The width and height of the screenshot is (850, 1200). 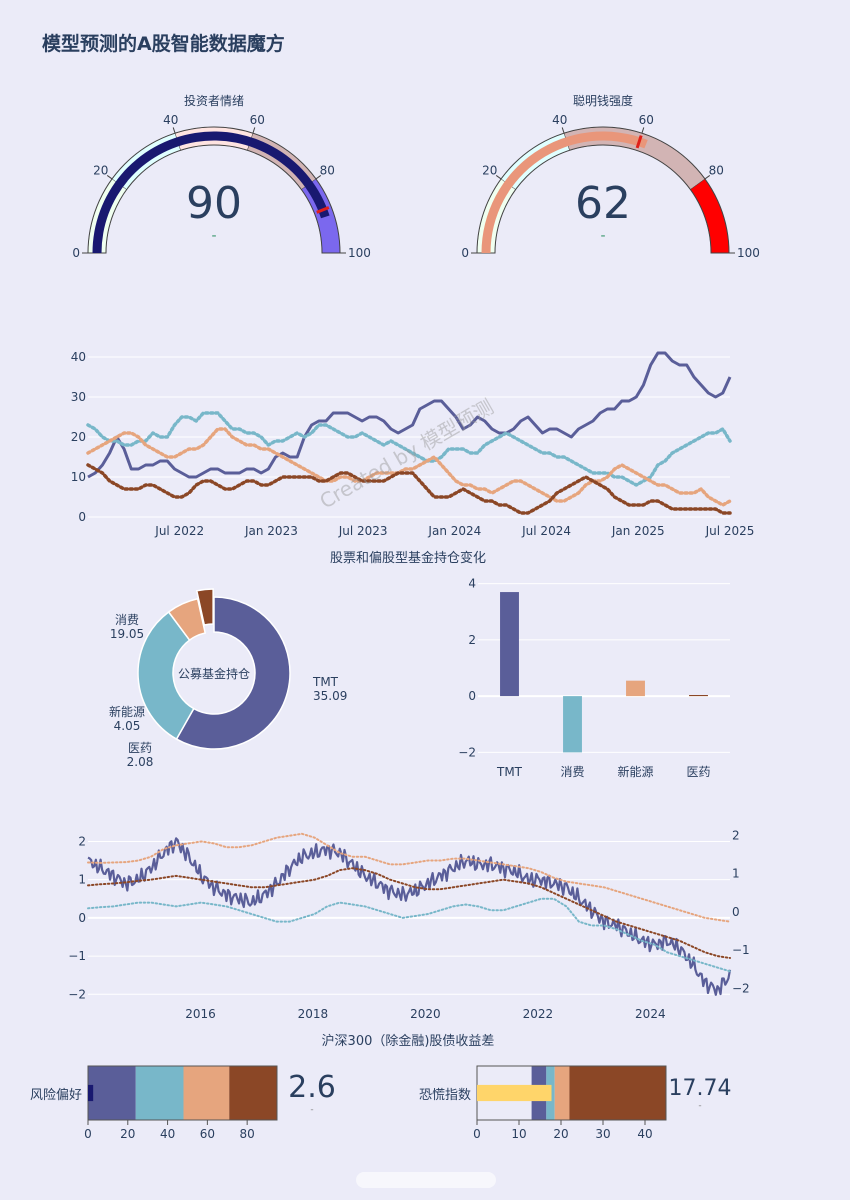 I want to click on x-tick-label: Jan 2024, so click(x=454, y=531).